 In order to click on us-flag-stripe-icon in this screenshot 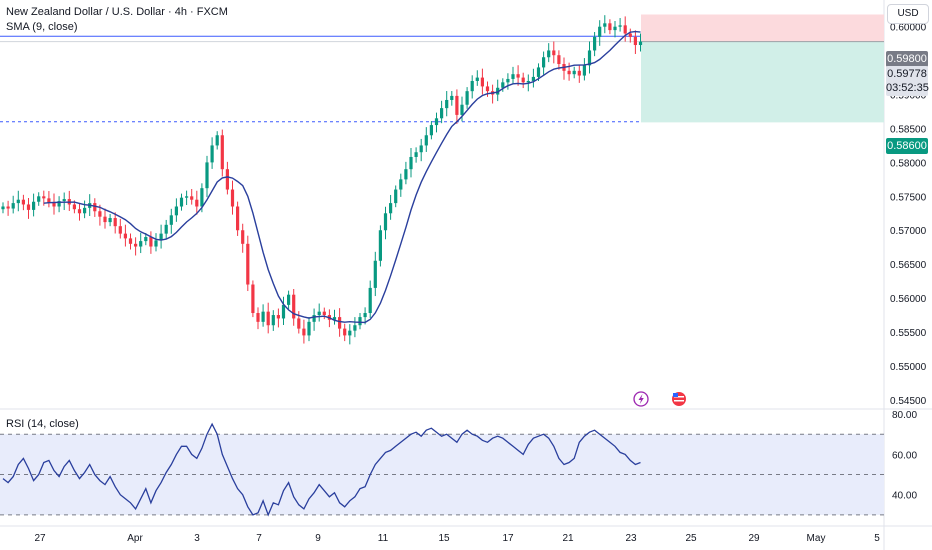, I will do `click(679, 397)`.